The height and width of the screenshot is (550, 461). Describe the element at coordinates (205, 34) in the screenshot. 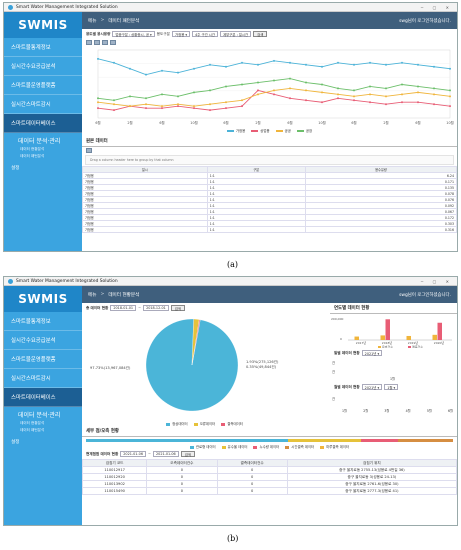

I see `period-select: 4주 구간 시간` at that location.